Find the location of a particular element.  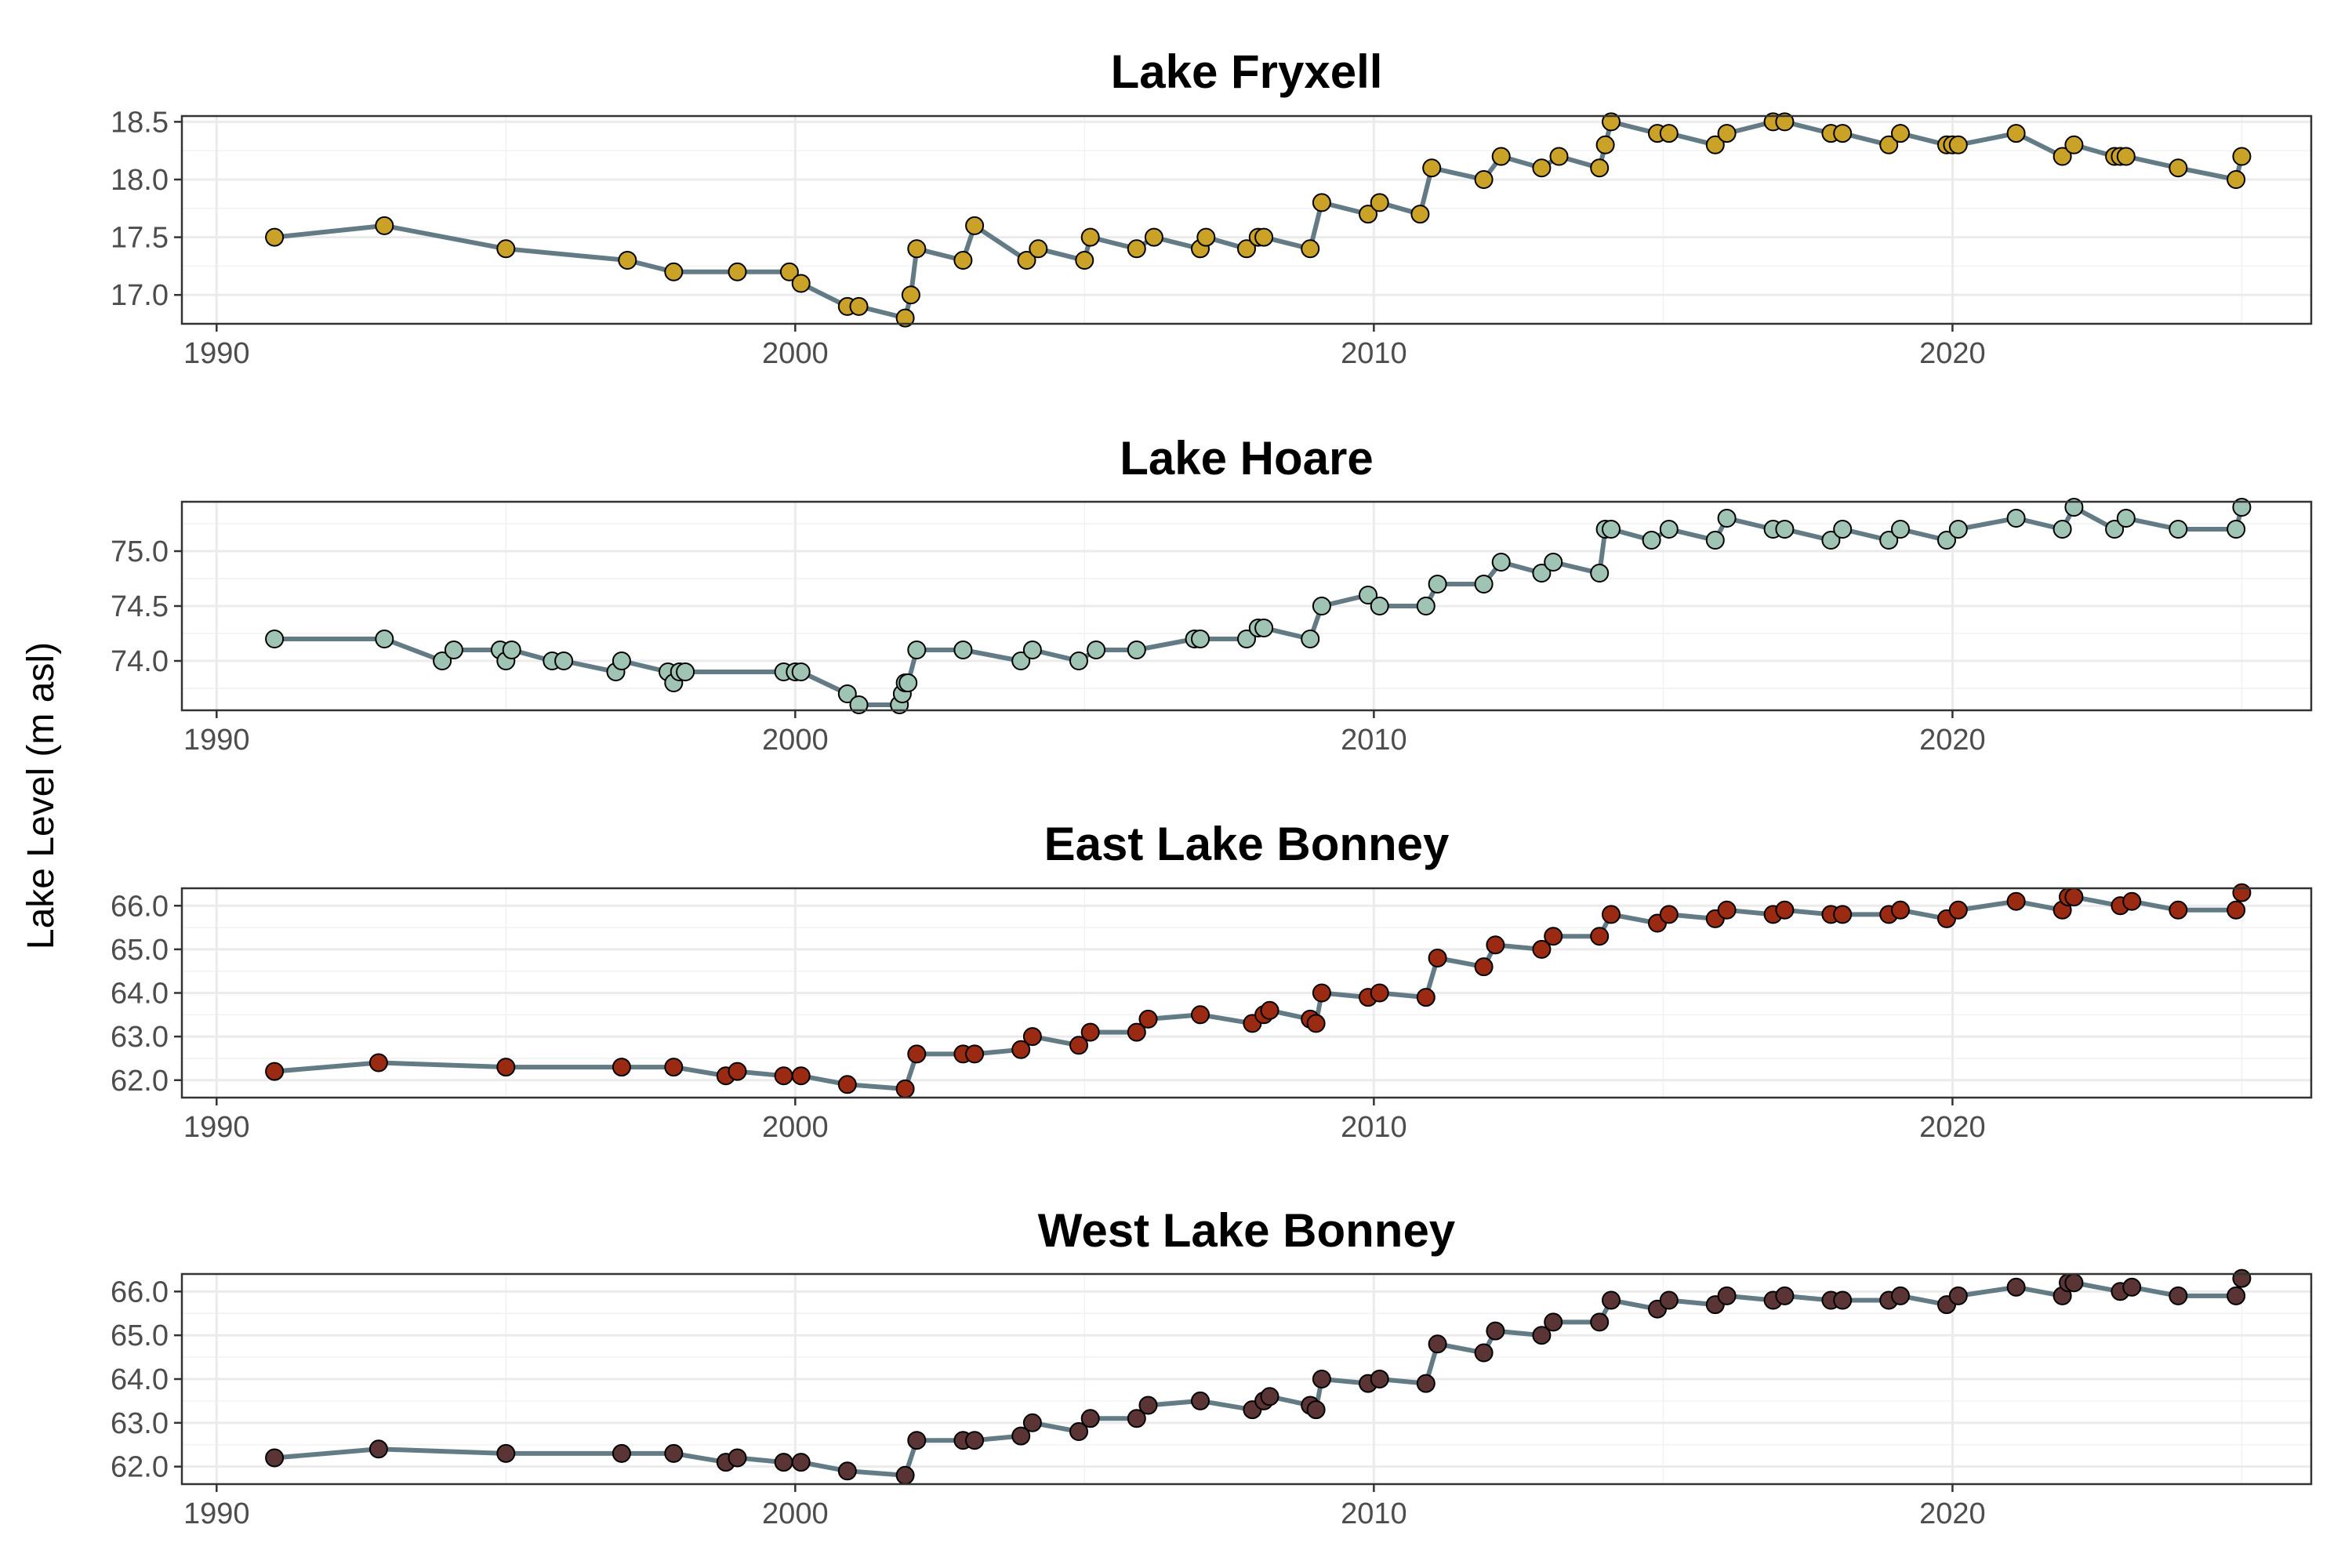

plot-background is located at coordinates (1246, 220).